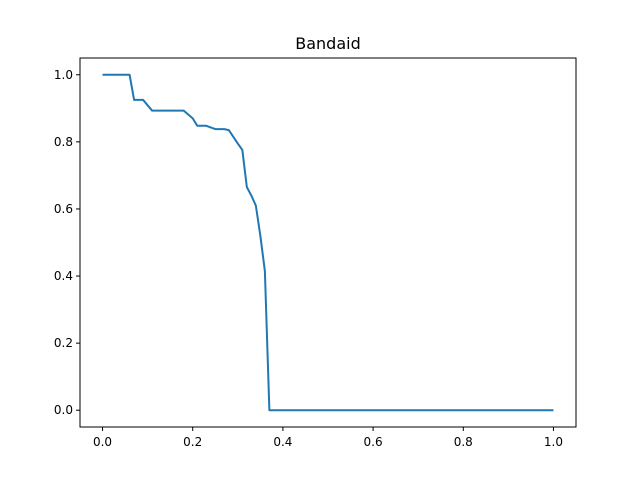  I want to click on x-tick-label: 0.0, so click(102, 442).